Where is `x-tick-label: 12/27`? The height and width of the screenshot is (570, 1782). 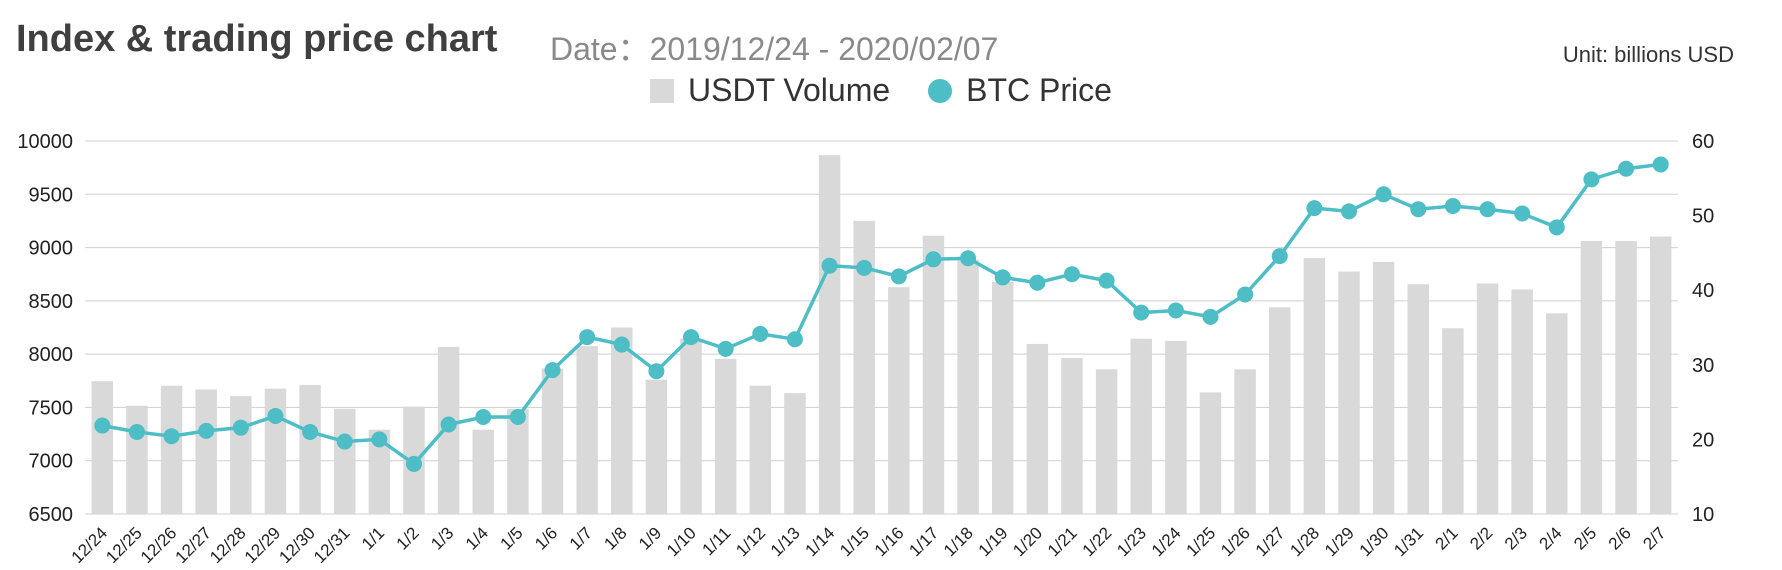 x-tick-label: 12/27 is located at coordinates (194, 545).